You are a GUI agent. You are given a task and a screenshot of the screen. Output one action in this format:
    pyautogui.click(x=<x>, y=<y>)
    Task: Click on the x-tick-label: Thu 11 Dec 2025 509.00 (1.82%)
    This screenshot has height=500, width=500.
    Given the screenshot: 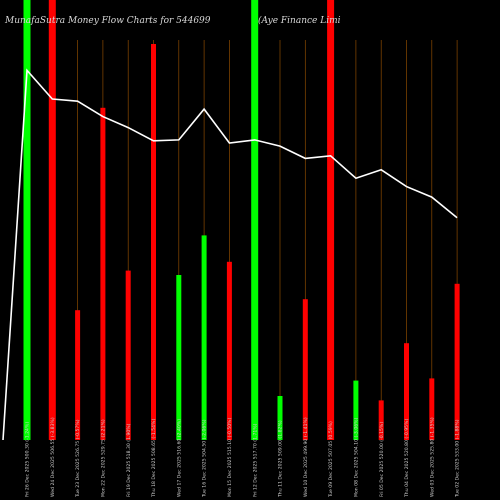 What is the action you would take?
    pyautogui.click(x=281, y=459)
    